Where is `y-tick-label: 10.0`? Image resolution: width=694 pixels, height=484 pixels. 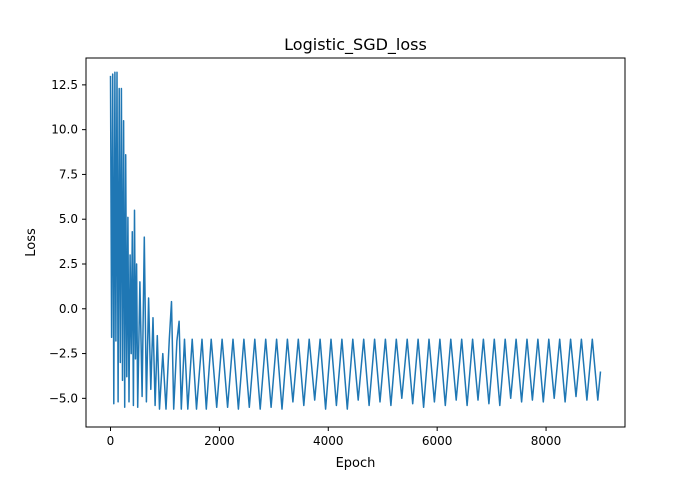 y-tick-label: 10.0 is located at coordinates (64, 130).